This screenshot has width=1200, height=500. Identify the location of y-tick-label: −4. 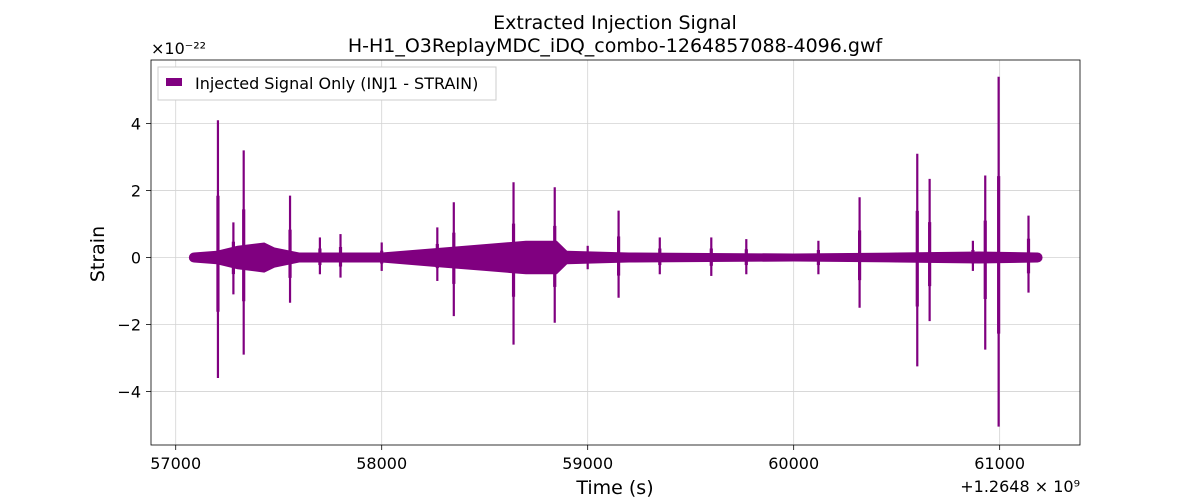
(129, 391).